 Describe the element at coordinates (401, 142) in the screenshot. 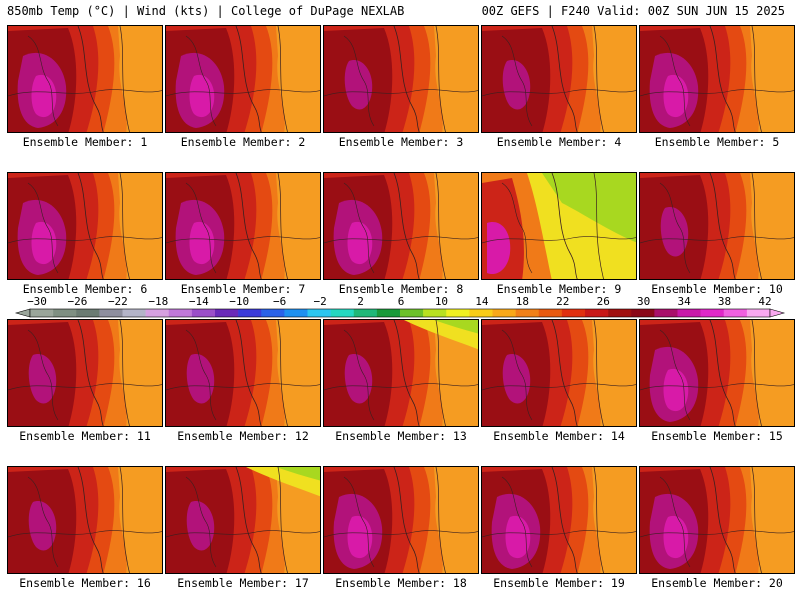

I see `ensemble-member-label: Ensemble Member: 3` at that location.